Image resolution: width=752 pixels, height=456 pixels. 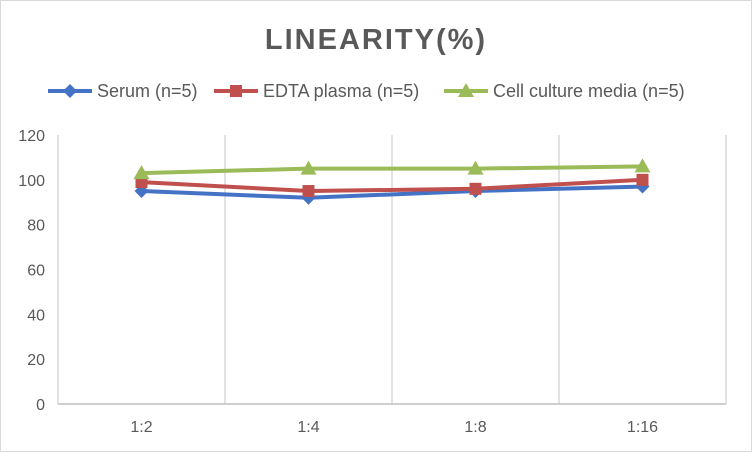 What do you see at coordinates (376, 40) in the screenshot?
I see `chart-title: LINEARITY(%)` at bounding box center [376, 40].